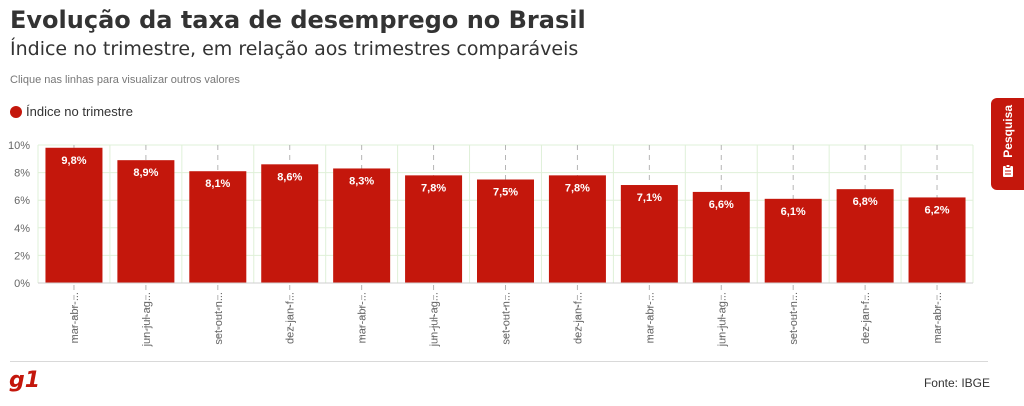 This screenshot has width=1024, height=406. I want to click on bar-value-label: 6,2%, so click(936, 210).